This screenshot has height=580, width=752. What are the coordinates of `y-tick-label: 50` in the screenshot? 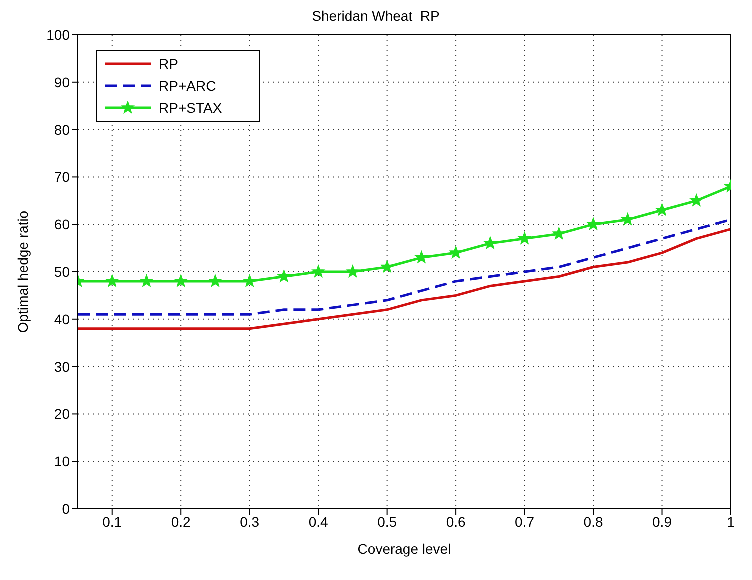 It's located at (62, 272).